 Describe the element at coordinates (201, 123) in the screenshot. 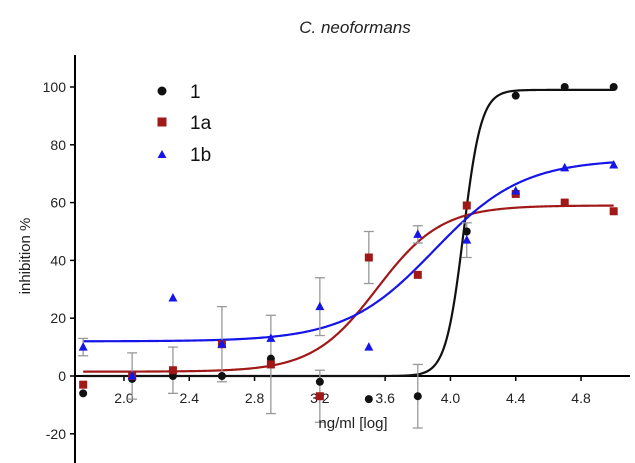

I see `legend-label-1a: 1a` at that location.